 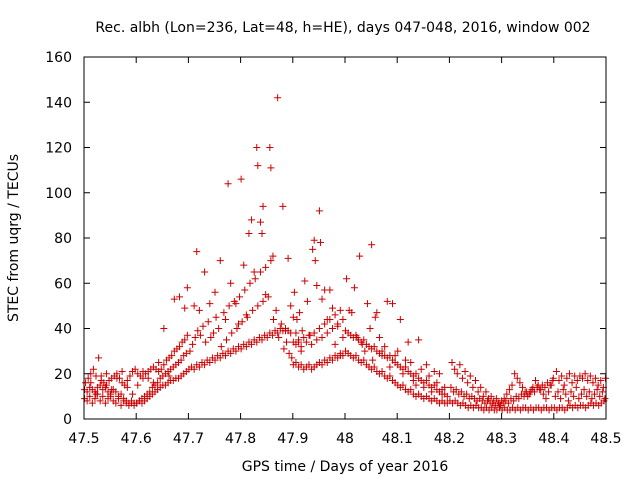 I want to click on x-tick-label: 47.5, so click(x=83, y=439).